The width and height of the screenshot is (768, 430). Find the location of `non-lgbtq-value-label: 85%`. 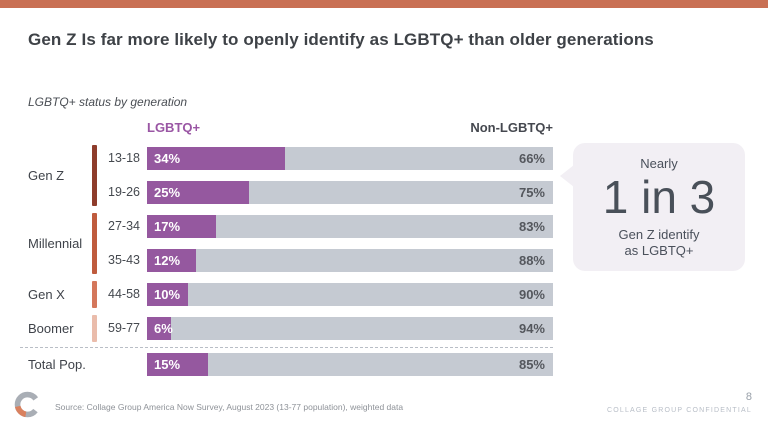

non-lgbtq-value-label: 85% is located at coordinates (531, 364).